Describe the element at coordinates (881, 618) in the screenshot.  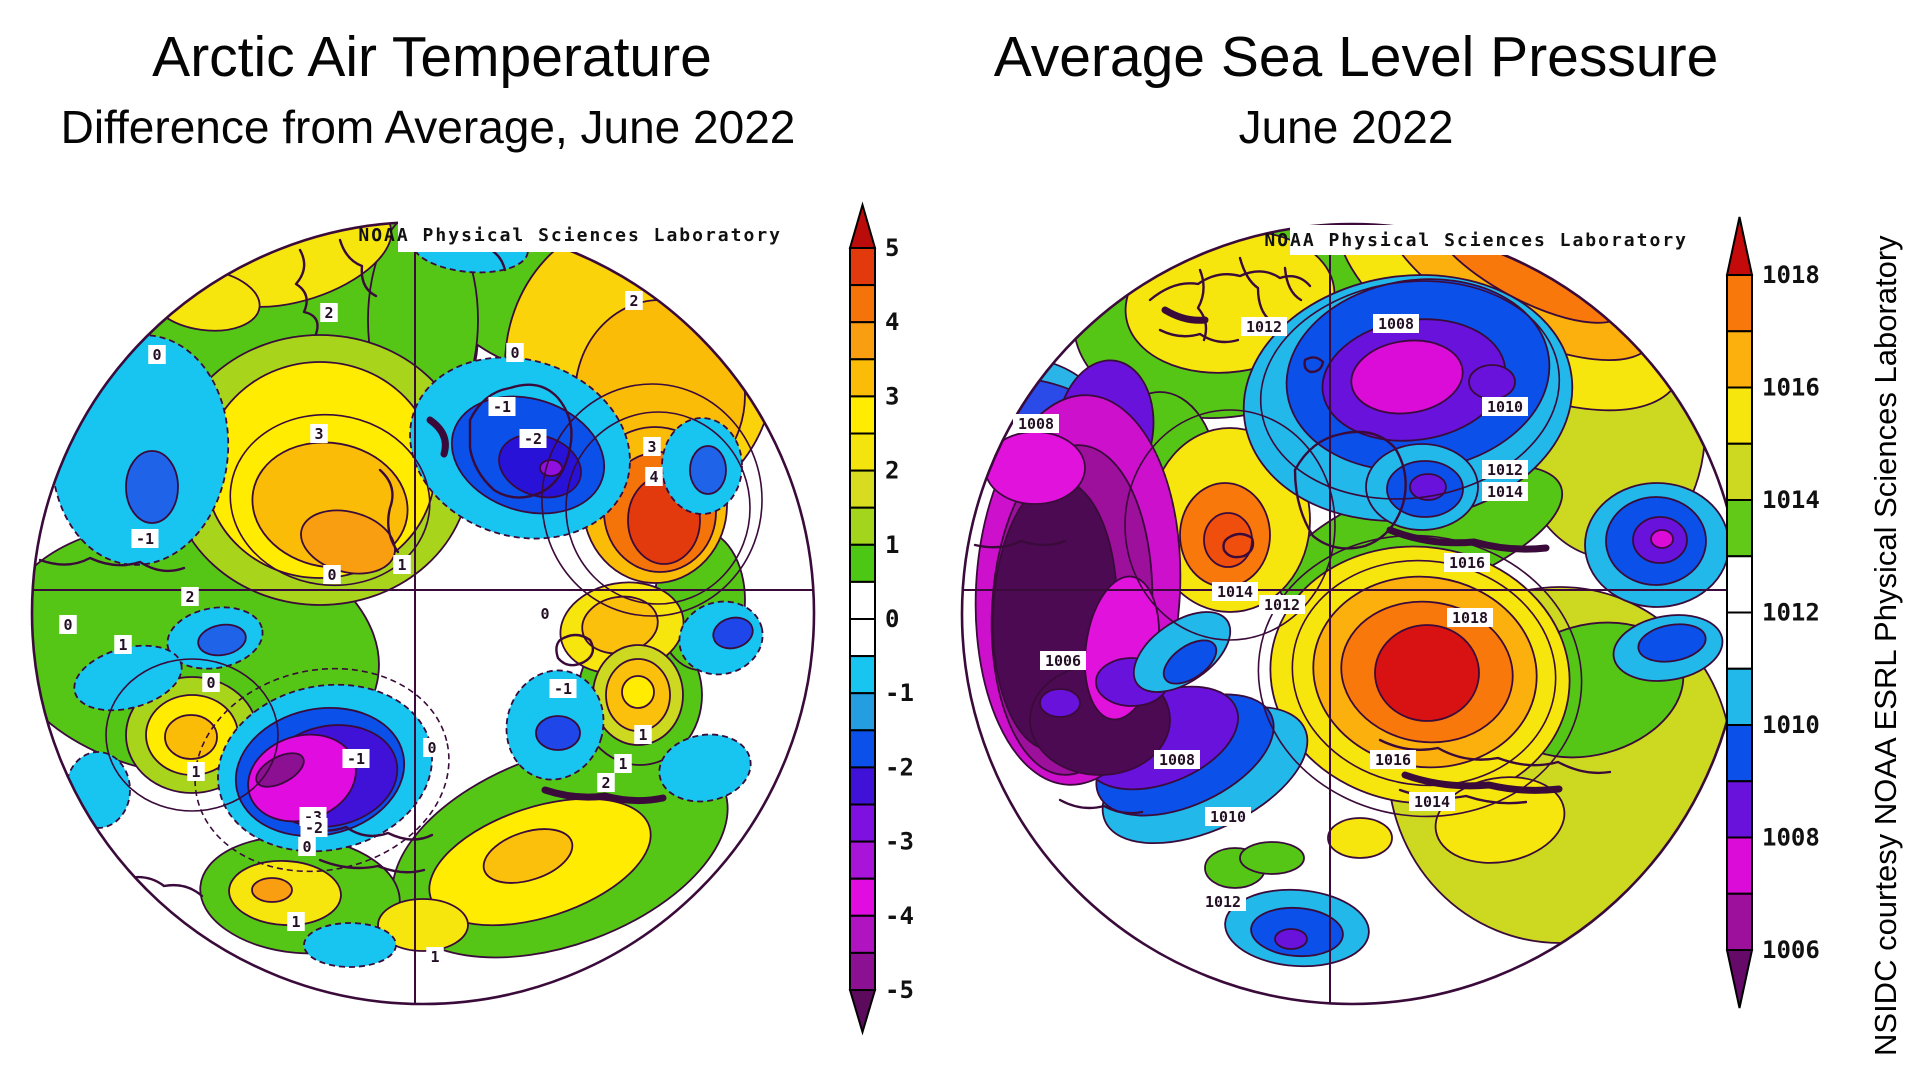
I see `left-map-colorbar: 5 4 3 2 1 0 -1 -2 -3 -4 -5` at that location.